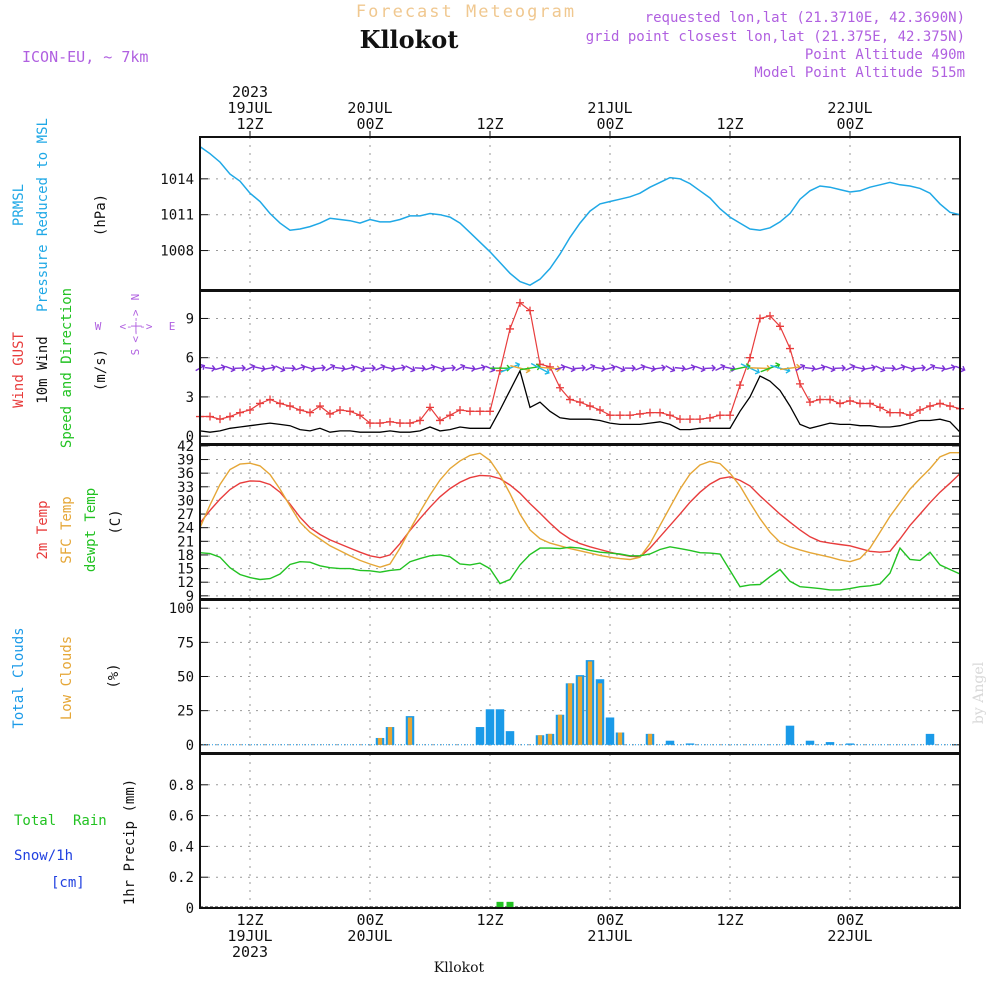 Image resolution: width=1000 pixels, height=1000 pixels. I want to click on snow-label: Snow/1h, so click(43, 856).